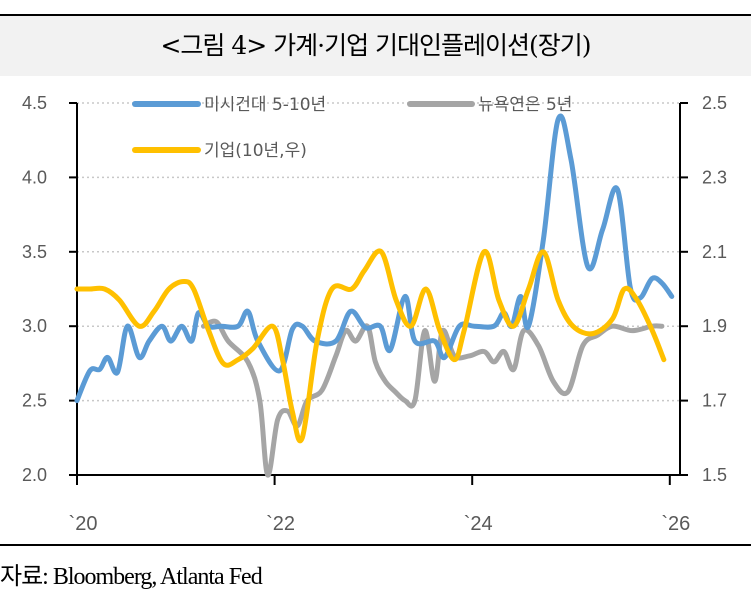  What do you see at coordinates (352, 128) in the screenshot?
I see `legend: 미시건대 5-10년 뉴욕연은 5년 기업(10년,우)` at bounding box center [352, 128].